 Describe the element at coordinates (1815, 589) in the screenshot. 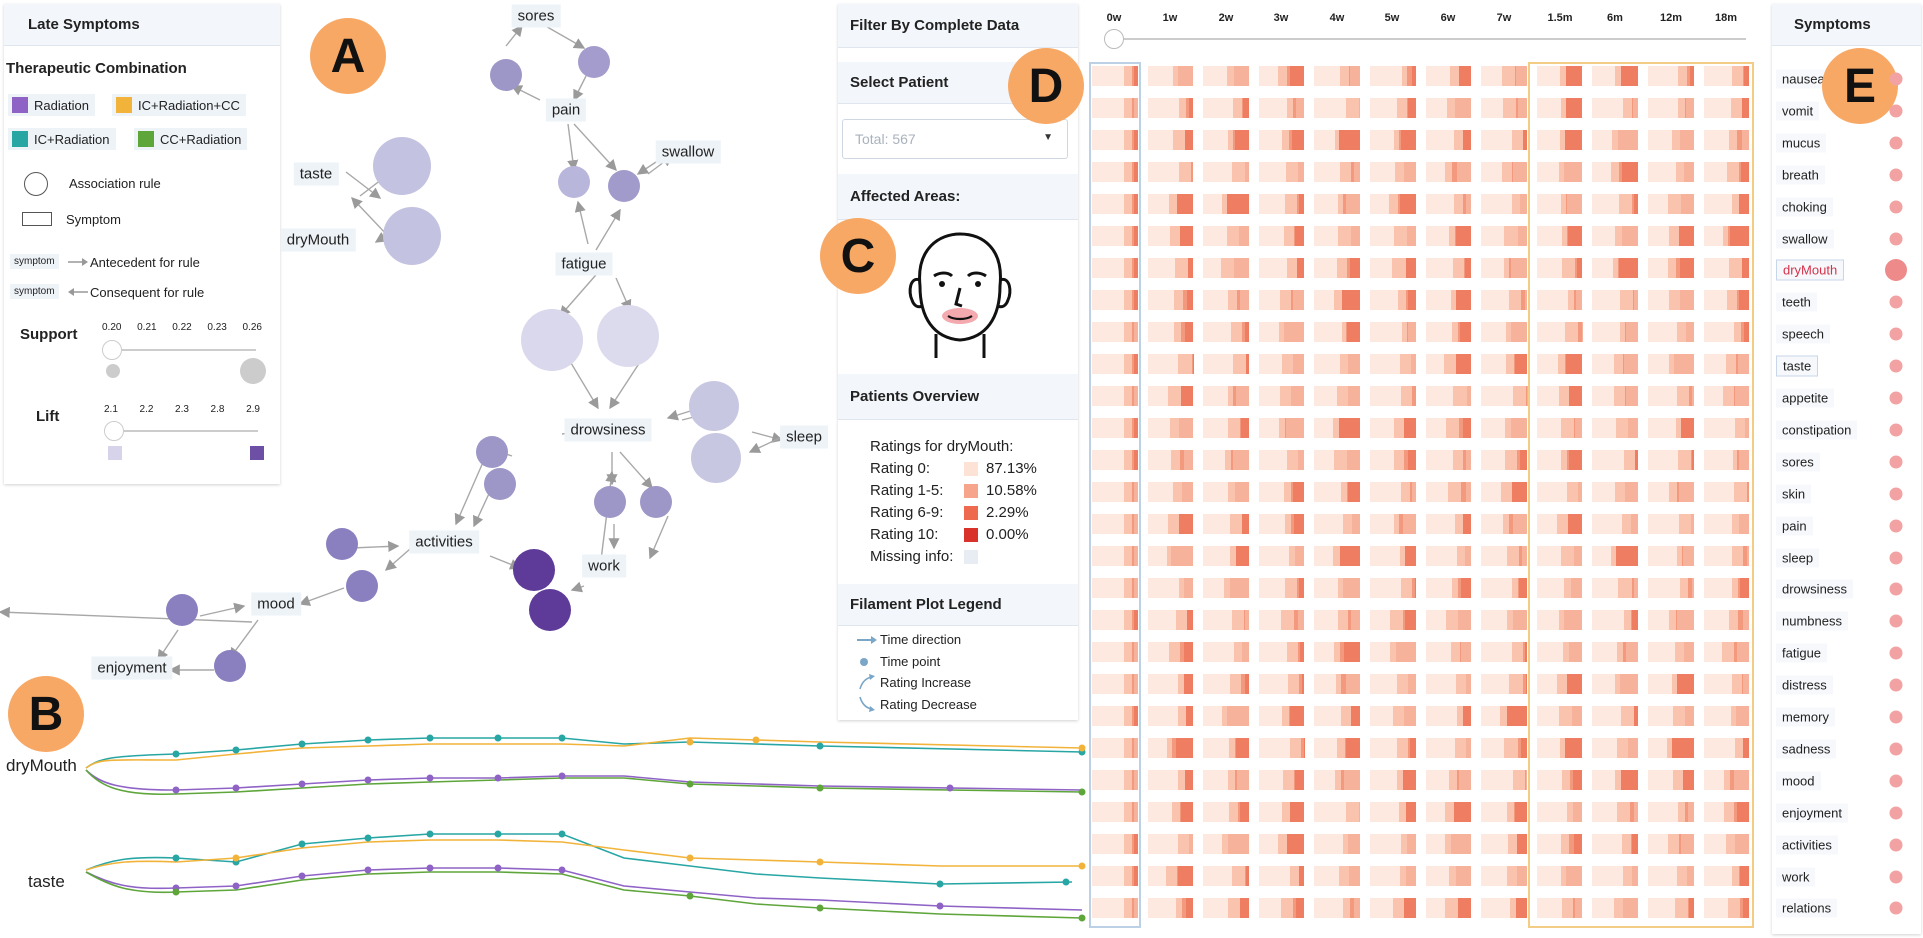

I see `symptom-item-16: drowsiness` at that location.